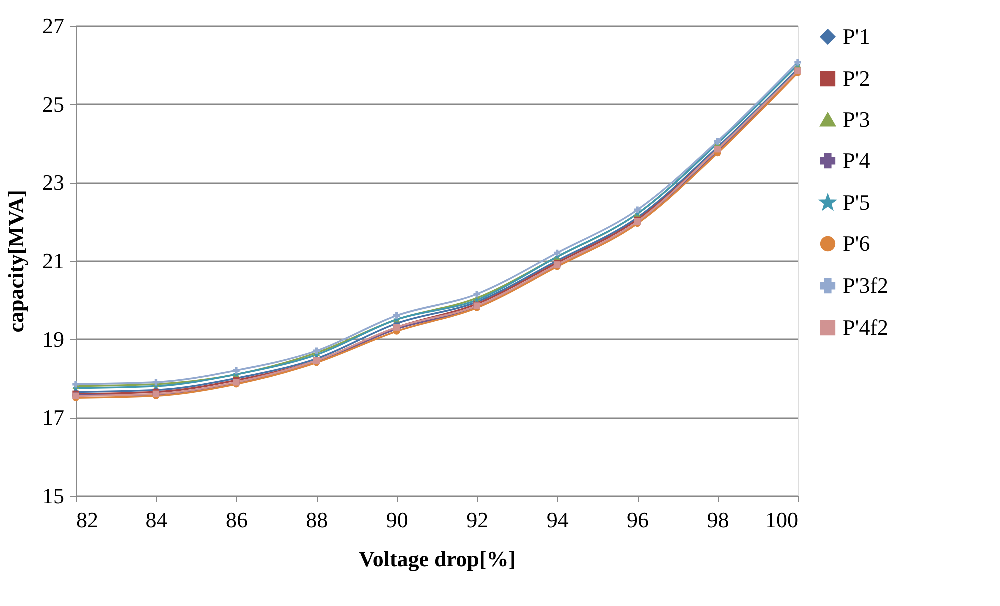 Image resolution: width=1000 pixels, height=606 pixels. Describe the element at coordinates (397, 520) in the screenshot. I see `x-tick-label: 90` at that location.